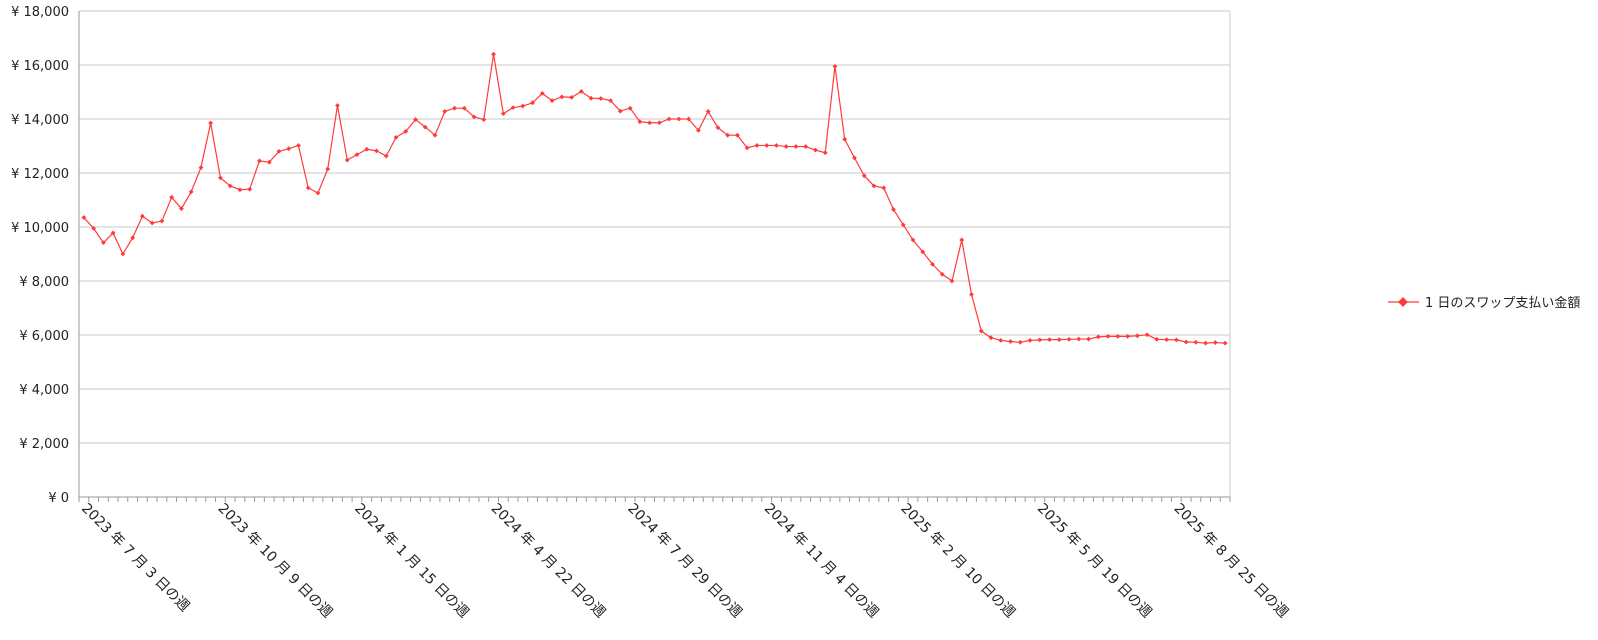 The height and width of the screenshot is (640, 1598). What do you see at coordinates (821, 561) in the screenshot?
I see `x-tick-label: 2024 年 11 月 4 日の週` at bounding box center [821, 561].